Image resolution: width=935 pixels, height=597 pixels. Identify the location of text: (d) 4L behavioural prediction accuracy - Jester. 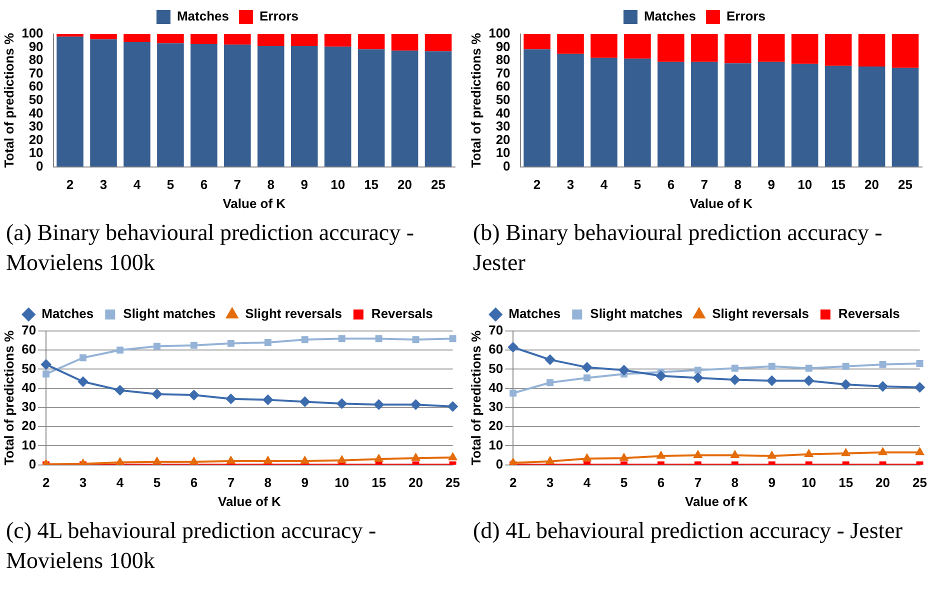
(688, 531).